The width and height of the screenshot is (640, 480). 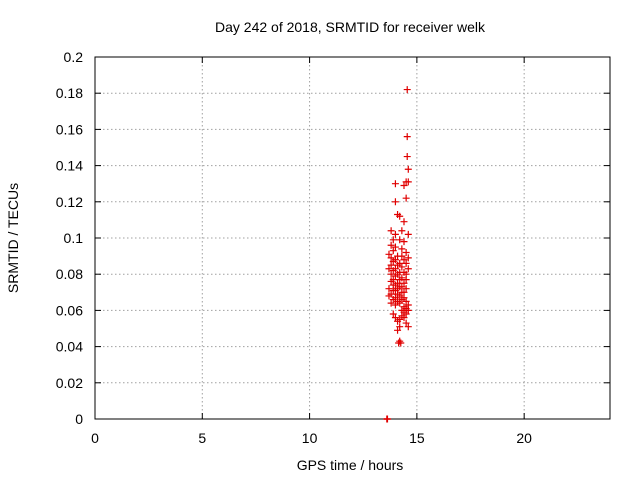 I want to click on x-tick-label: 10, so click(x=310, y=438).